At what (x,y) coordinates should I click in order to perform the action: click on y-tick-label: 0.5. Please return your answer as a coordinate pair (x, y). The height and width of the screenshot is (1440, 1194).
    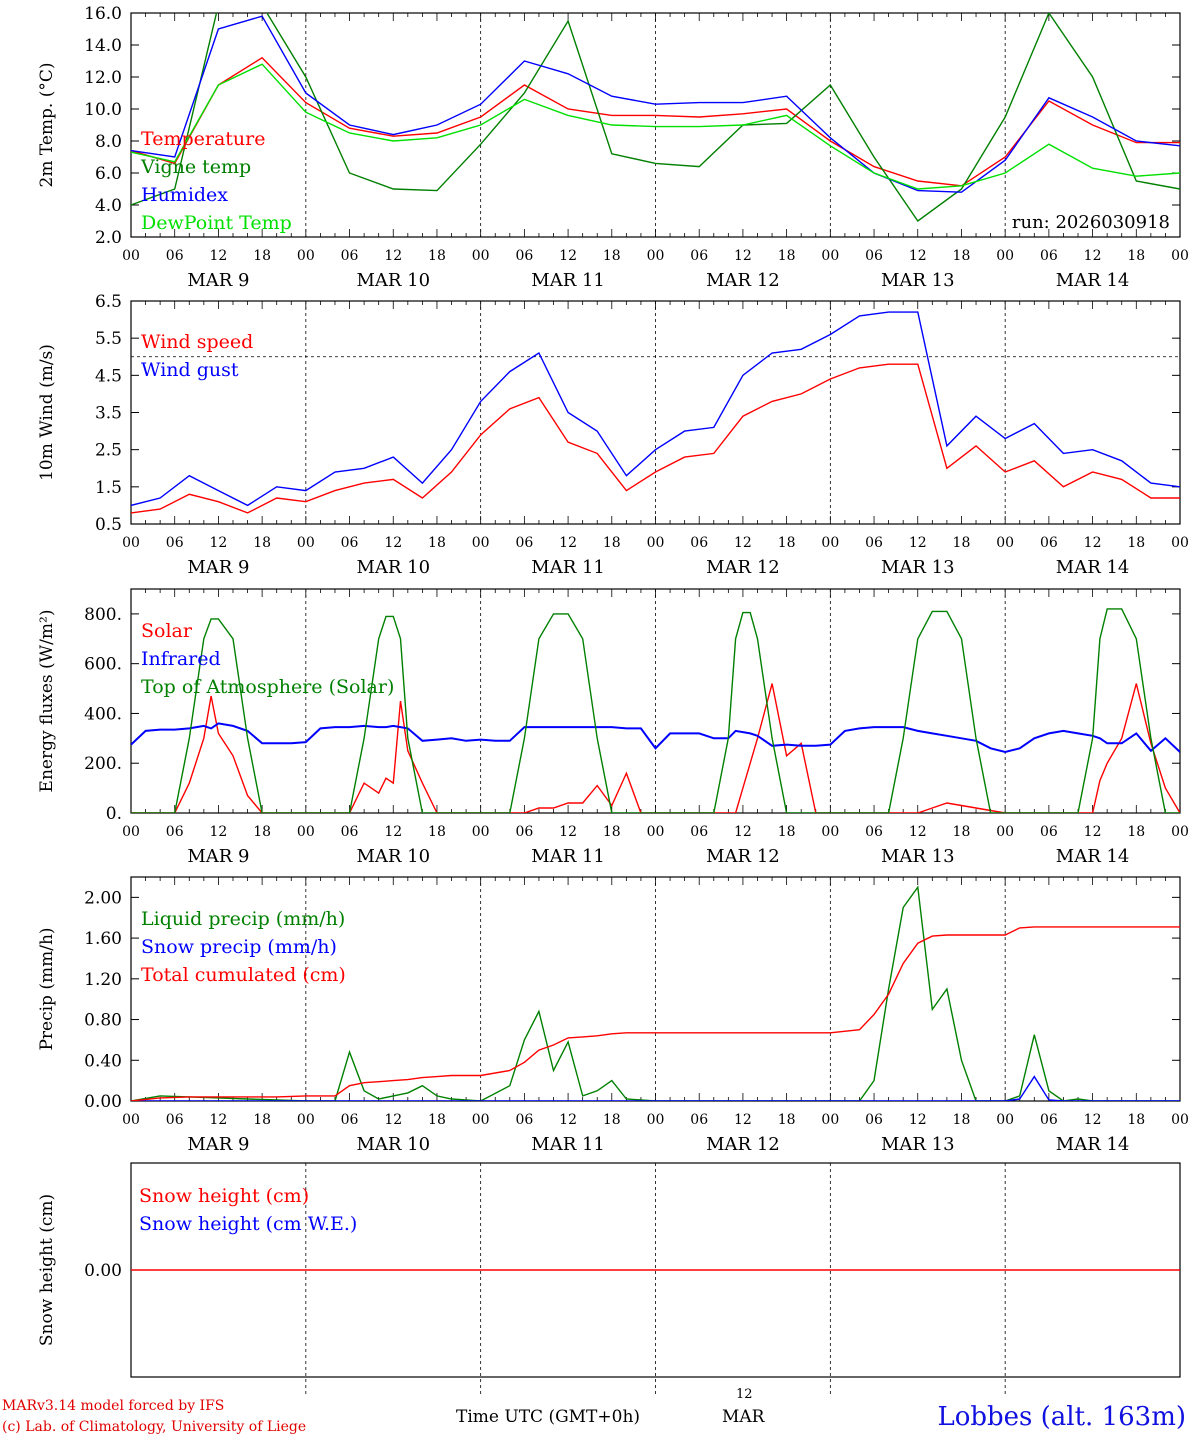
    Looking at the image, I should click on (108, 525).